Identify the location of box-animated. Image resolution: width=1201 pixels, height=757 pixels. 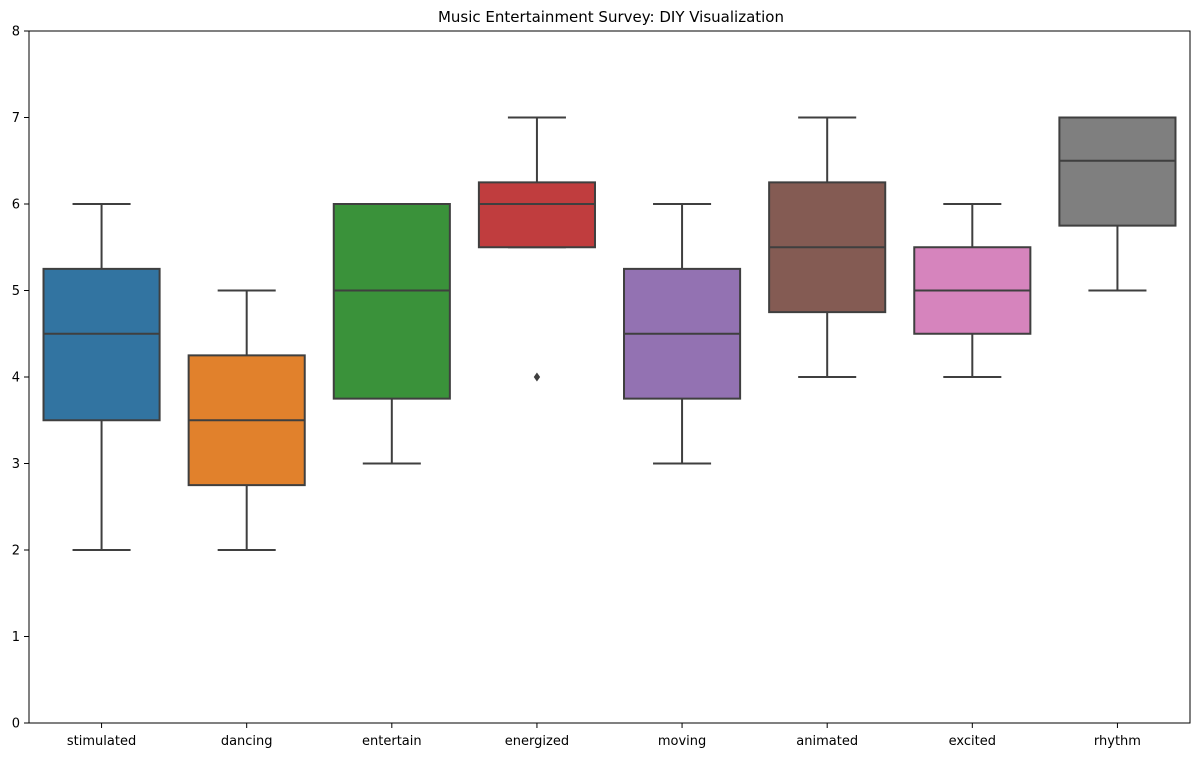
(827, 247).